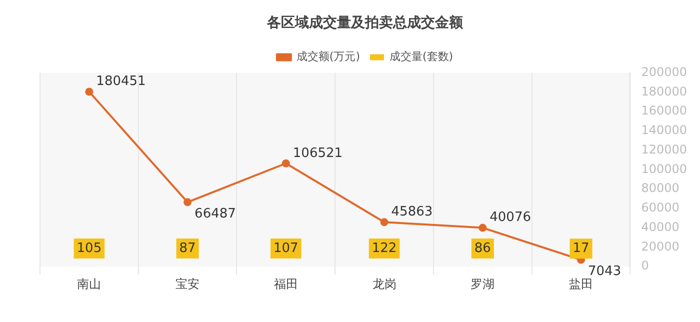  I want to click on data-label: 7043, so click(605, 272).